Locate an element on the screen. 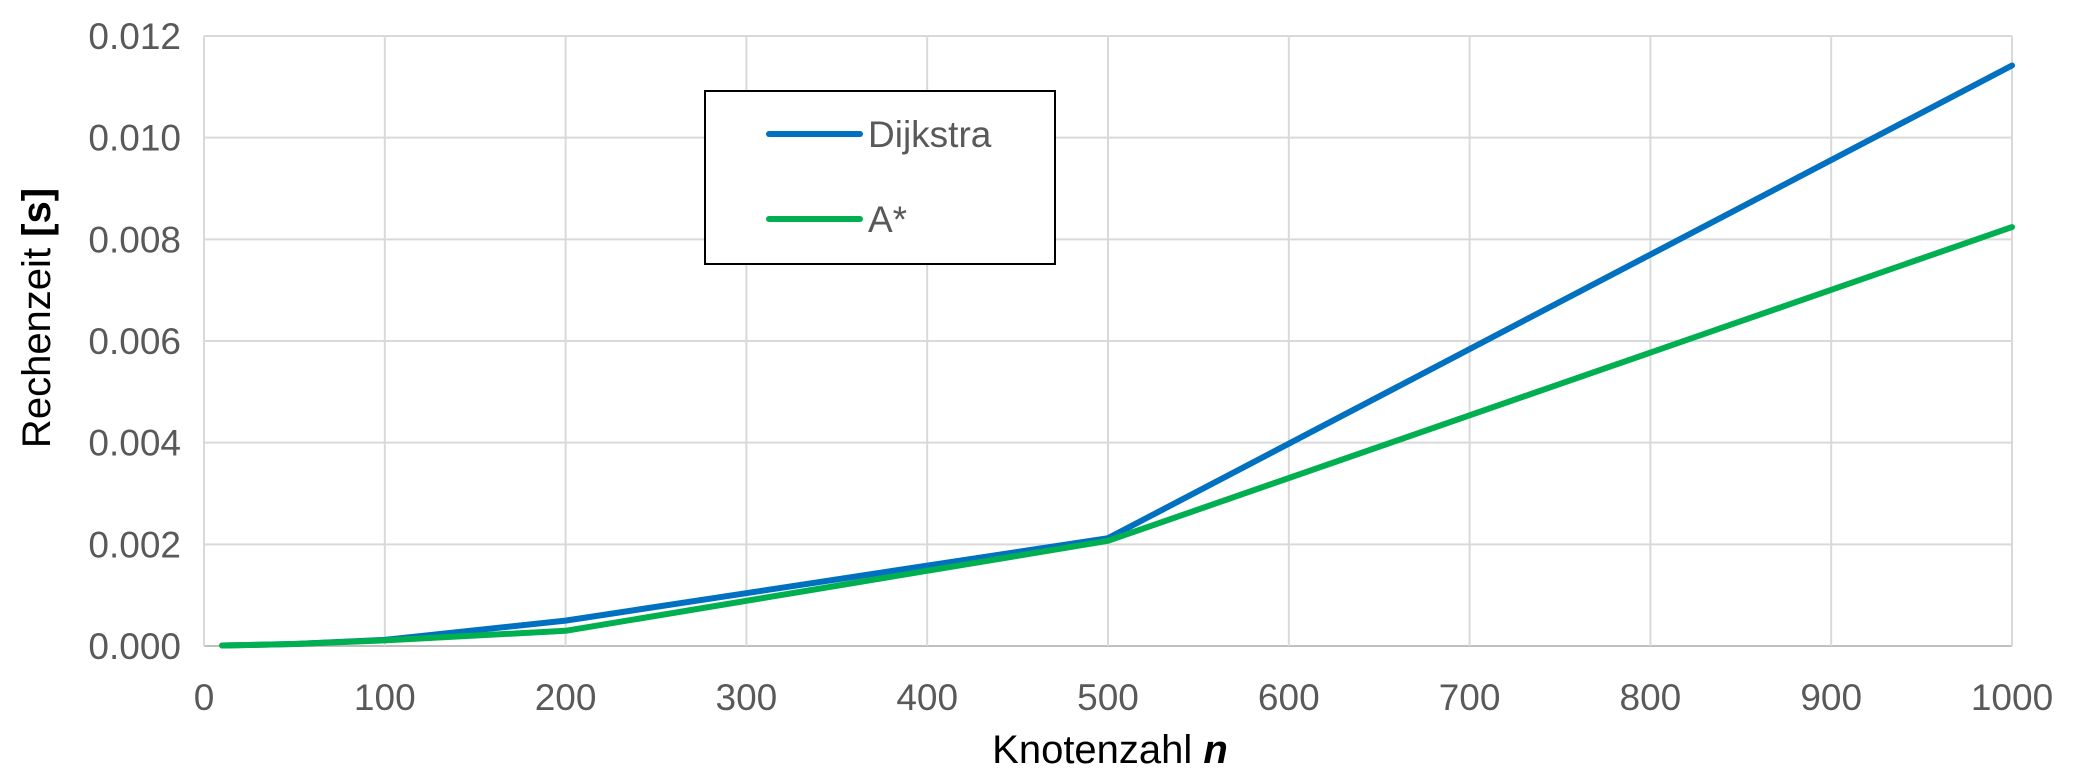 This screenshot has height=779, width=2079. x-tick-label: 300 is located at coordinates (747, 697).